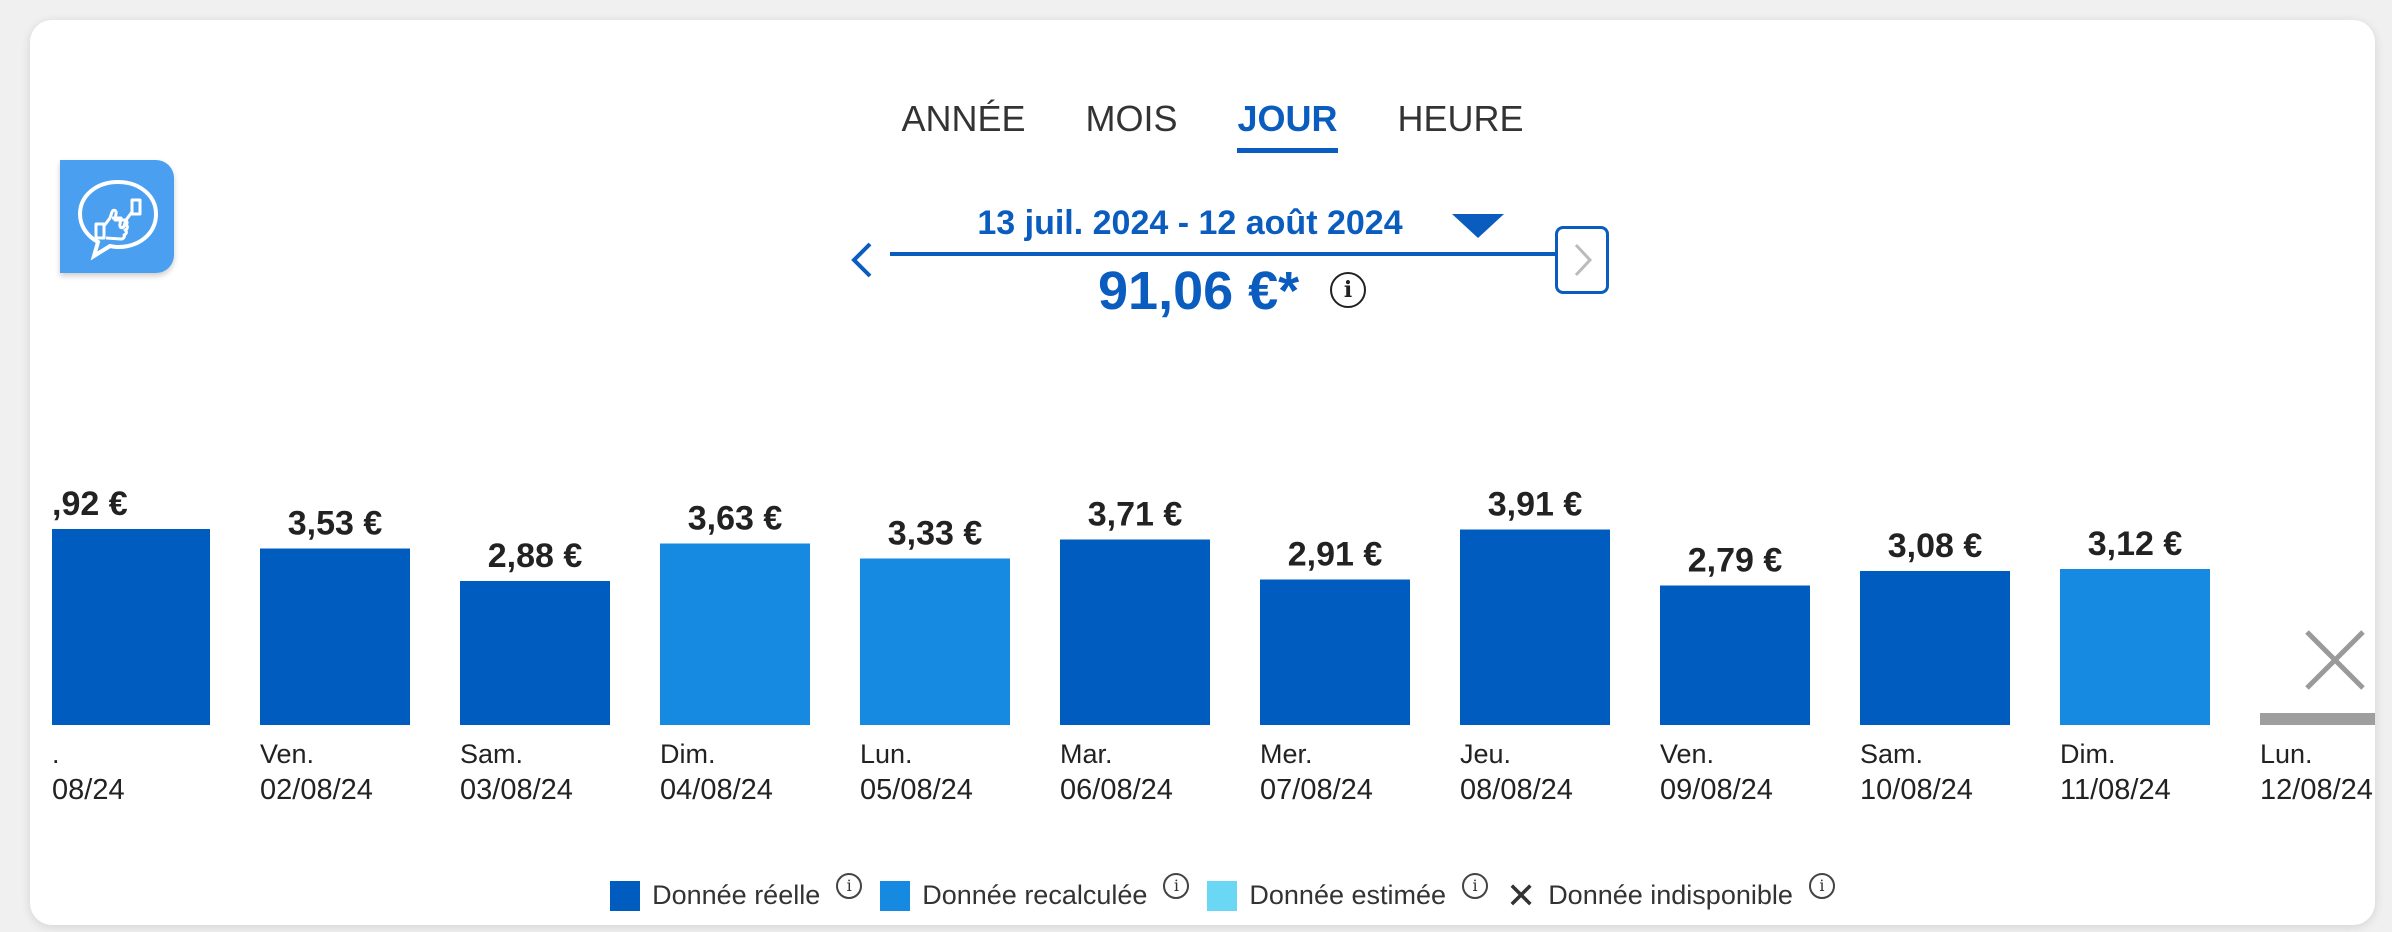  I want to click on x-tick-date: 09/08/24, so click(1716, 790).